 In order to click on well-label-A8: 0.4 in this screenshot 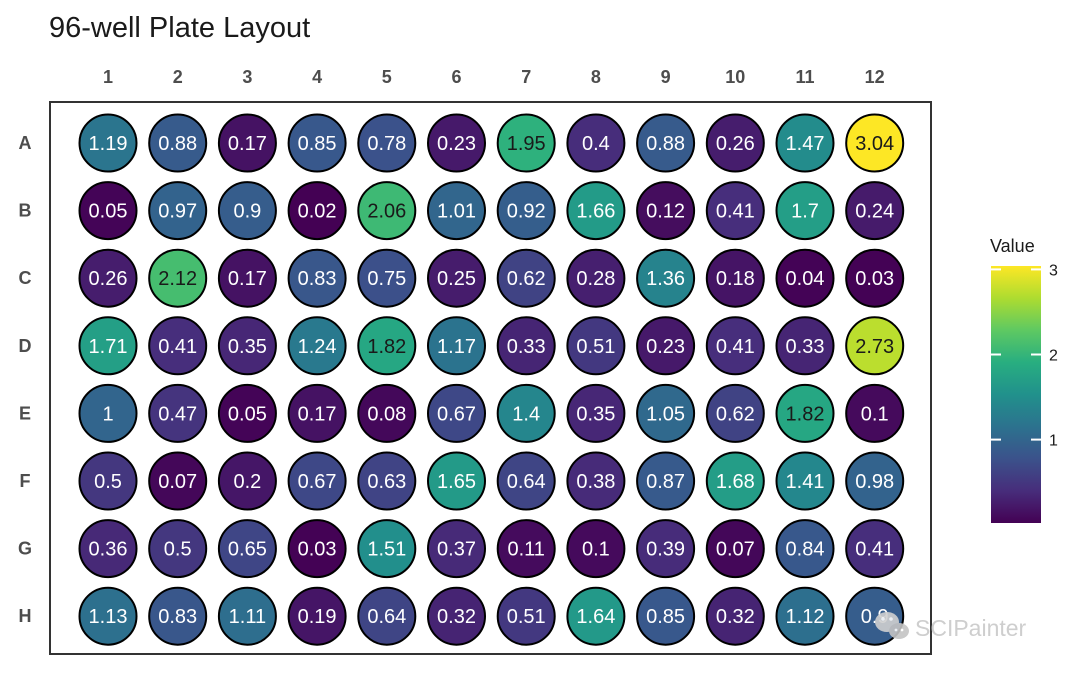, I will do `click(596, 144)`.